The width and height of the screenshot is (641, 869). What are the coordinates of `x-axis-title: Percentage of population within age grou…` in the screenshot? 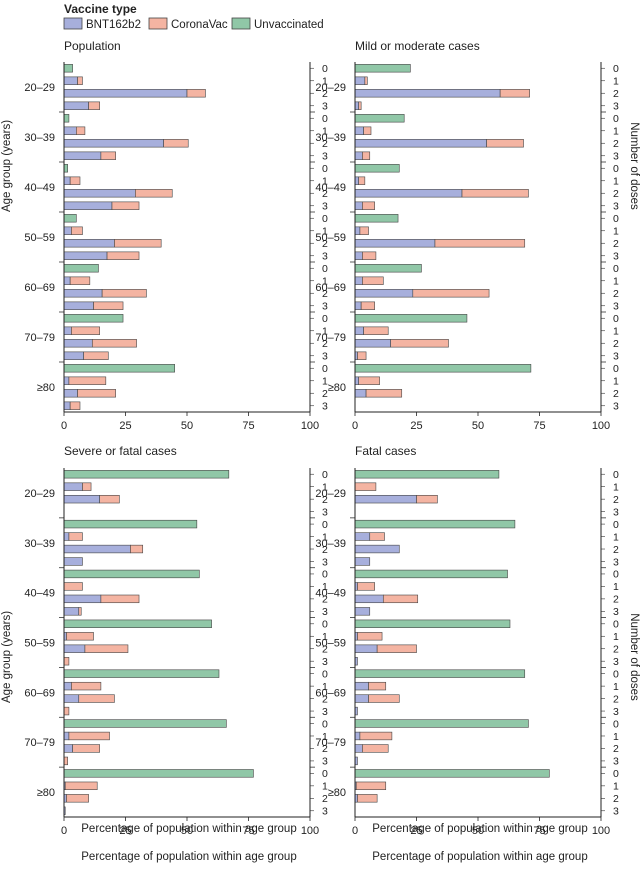 It's located at (479, 829).